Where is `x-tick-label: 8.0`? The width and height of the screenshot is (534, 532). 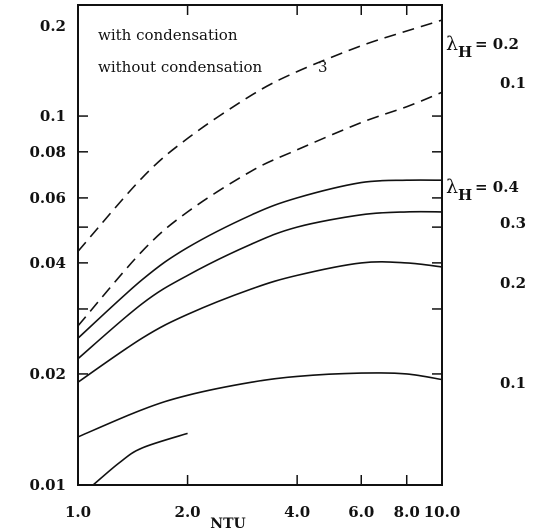 x-tick-label: 8.0 is located at coordinates (407, 512).